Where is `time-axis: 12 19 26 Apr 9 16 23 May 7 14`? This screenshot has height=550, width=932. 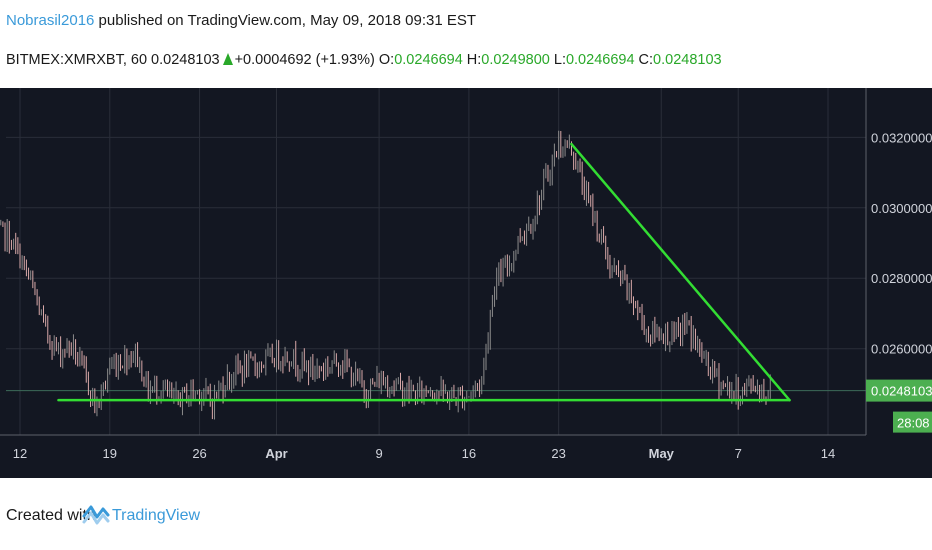 time-axis: 12 19 26 Apr 9 16 23 May 7 14 is located at coordinates (424, 453).